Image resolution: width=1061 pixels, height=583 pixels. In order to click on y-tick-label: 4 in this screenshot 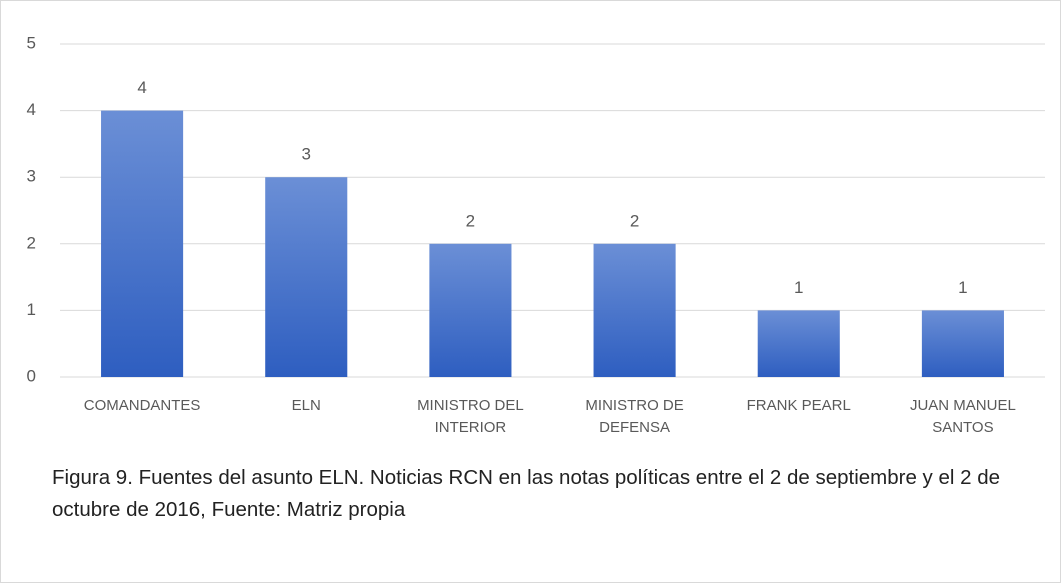, I will do `click(31, 109)`.